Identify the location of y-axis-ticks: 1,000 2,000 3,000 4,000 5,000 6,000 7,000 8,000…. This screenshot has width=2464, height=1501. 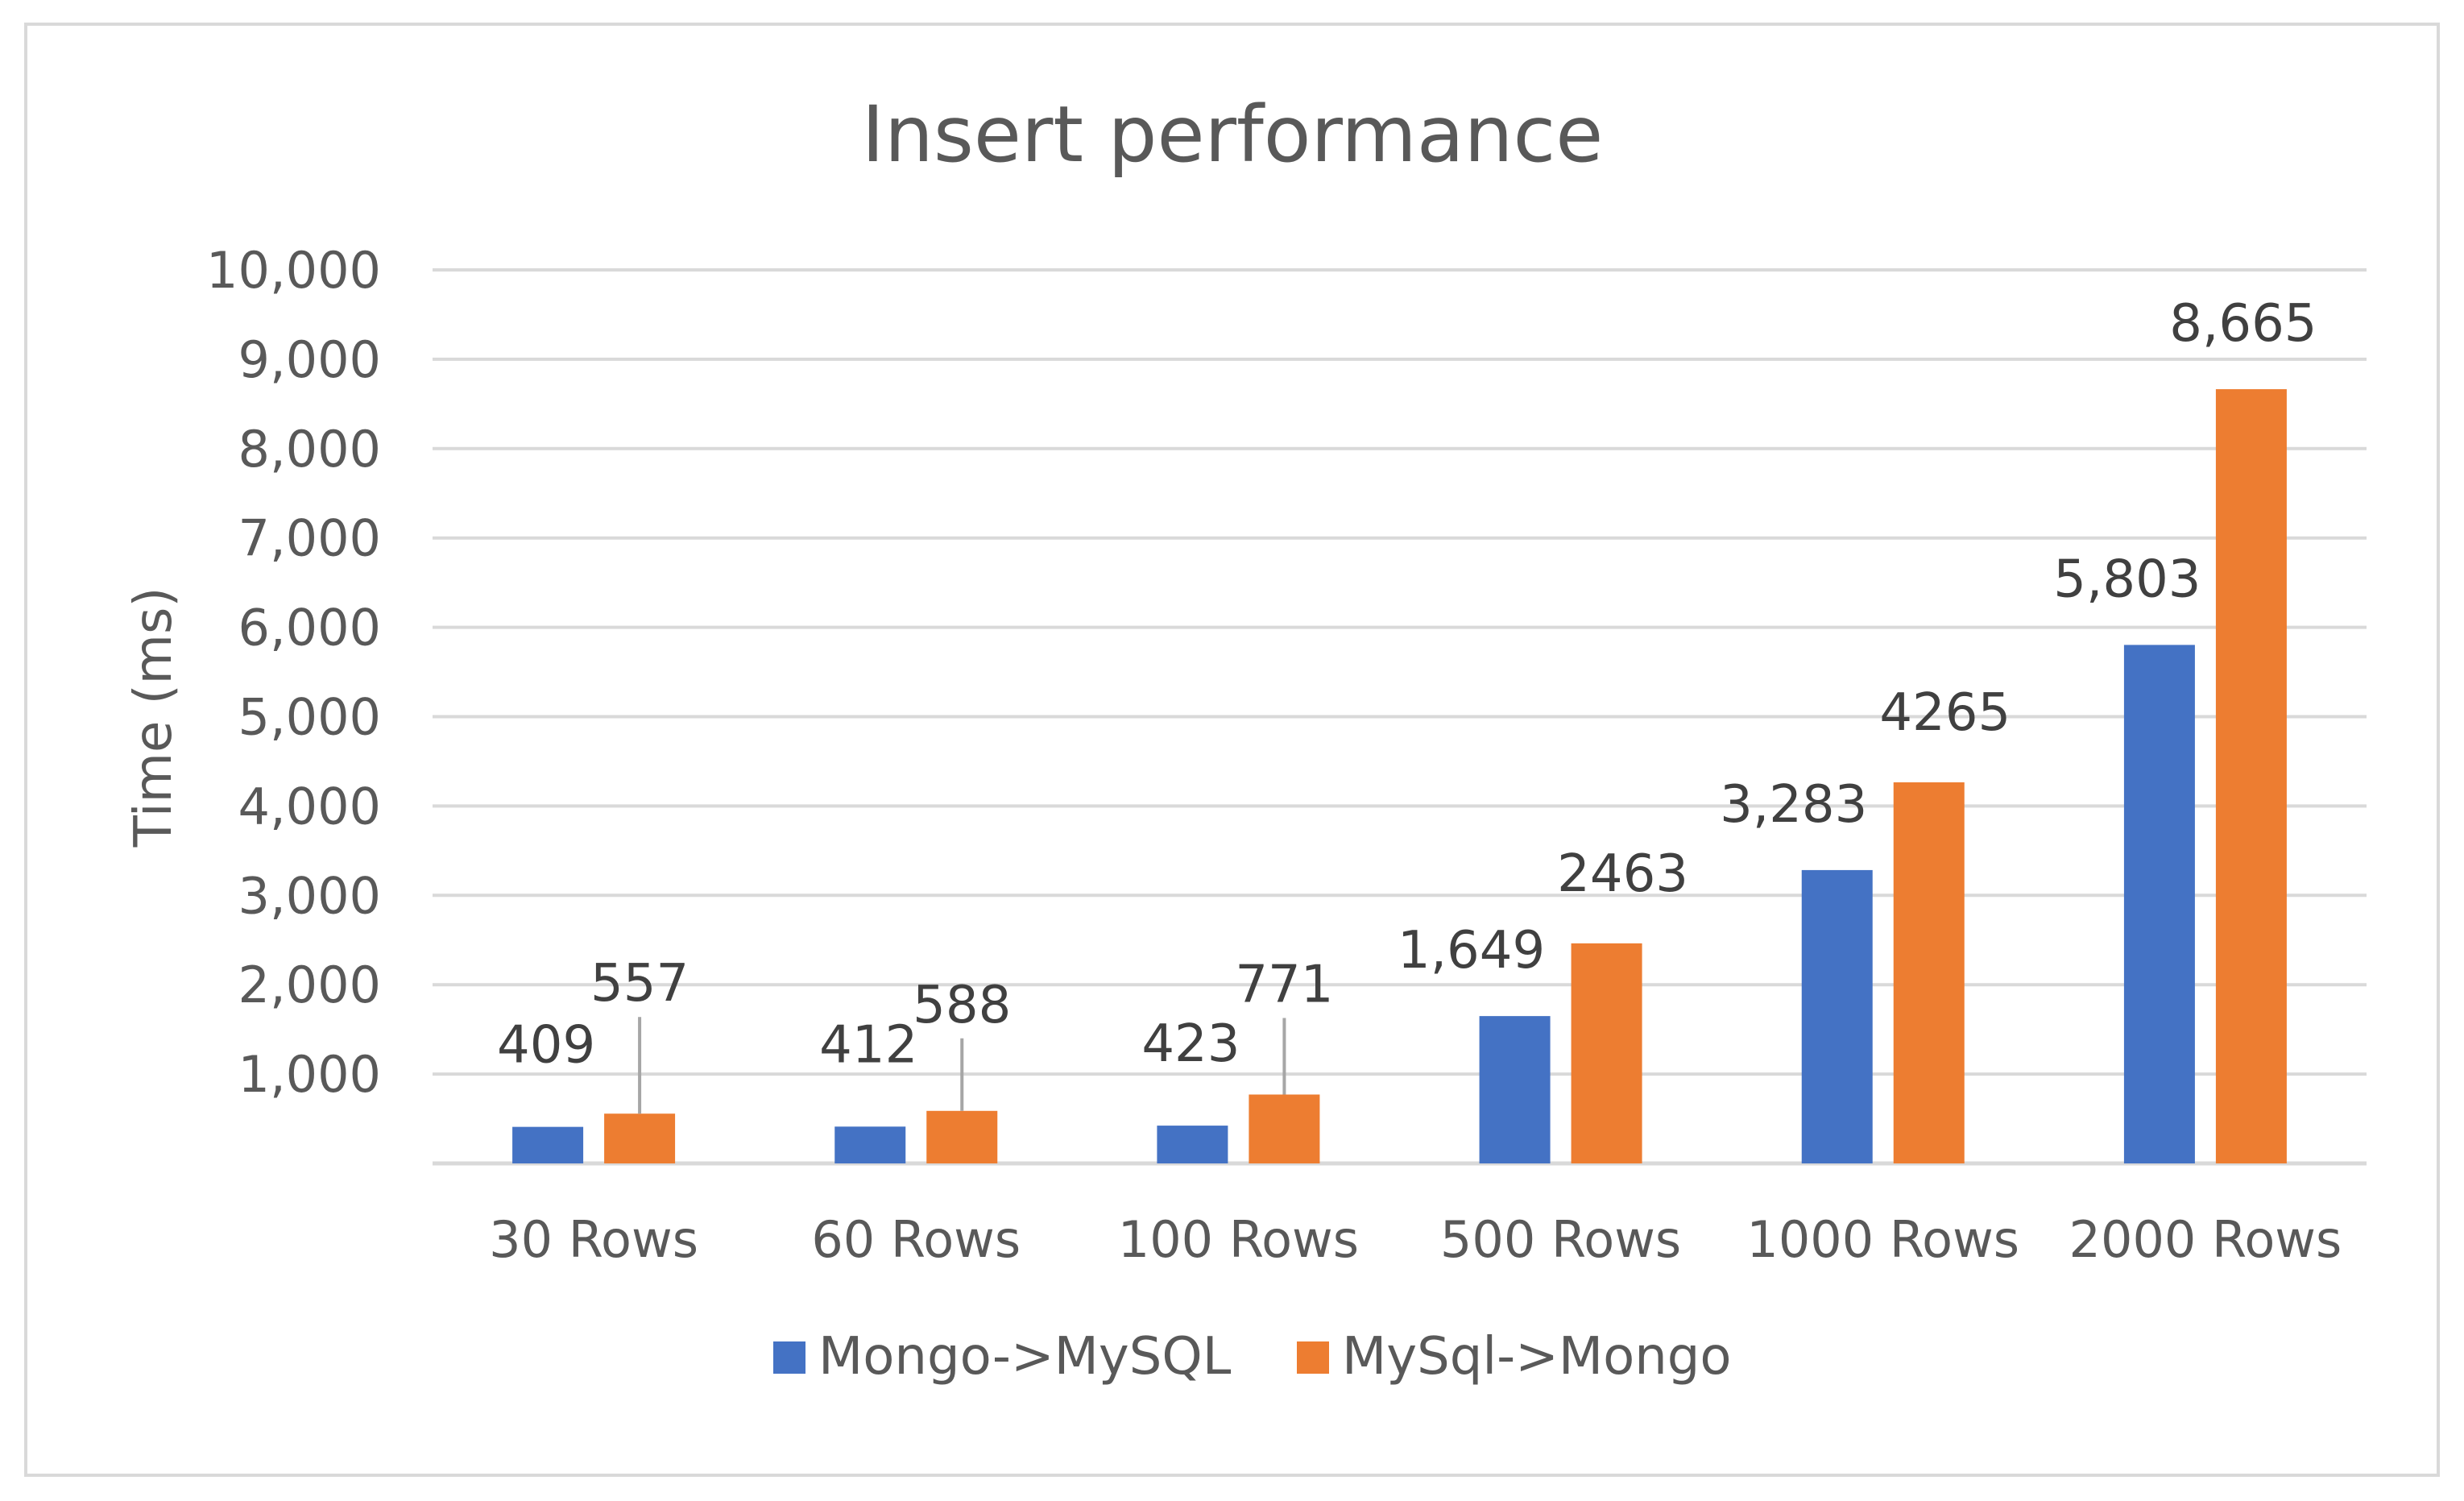
(293, 672).